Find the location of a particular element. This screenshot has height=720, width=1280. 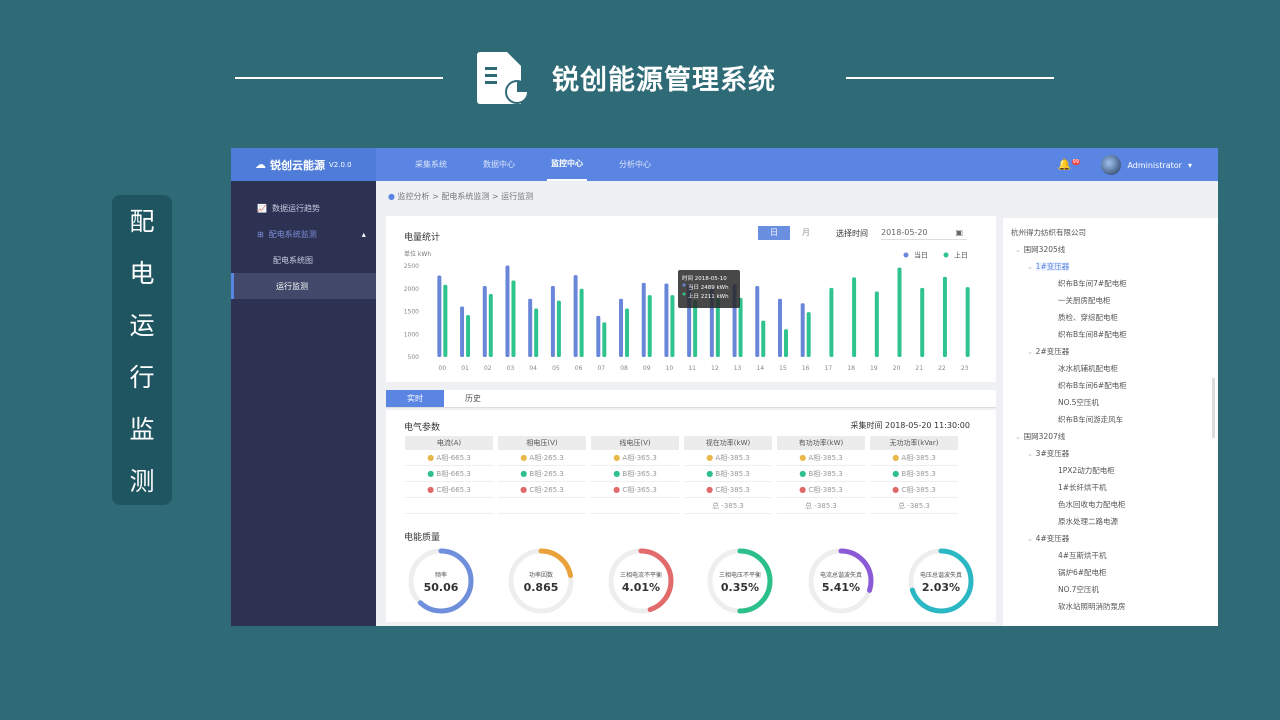

nav-collect: 采集系统 is located at coordinates (431, 164).